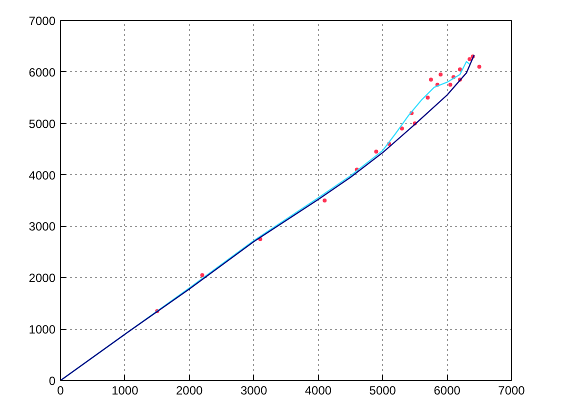 This screenshot has width=561, height=420. Describe the element at coordinates (42, 329) in the screenshot. I see `y-tick-label: 1000` at that location.